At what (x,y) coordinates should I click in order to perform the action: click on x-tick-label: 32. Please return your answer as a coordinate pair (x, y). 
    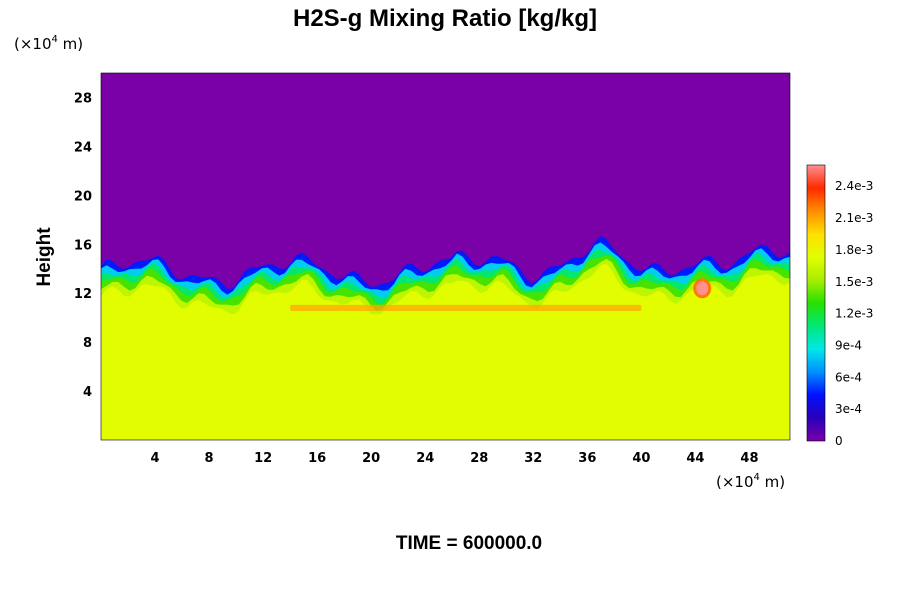
    Looking at the image, I should click on (533, 458).